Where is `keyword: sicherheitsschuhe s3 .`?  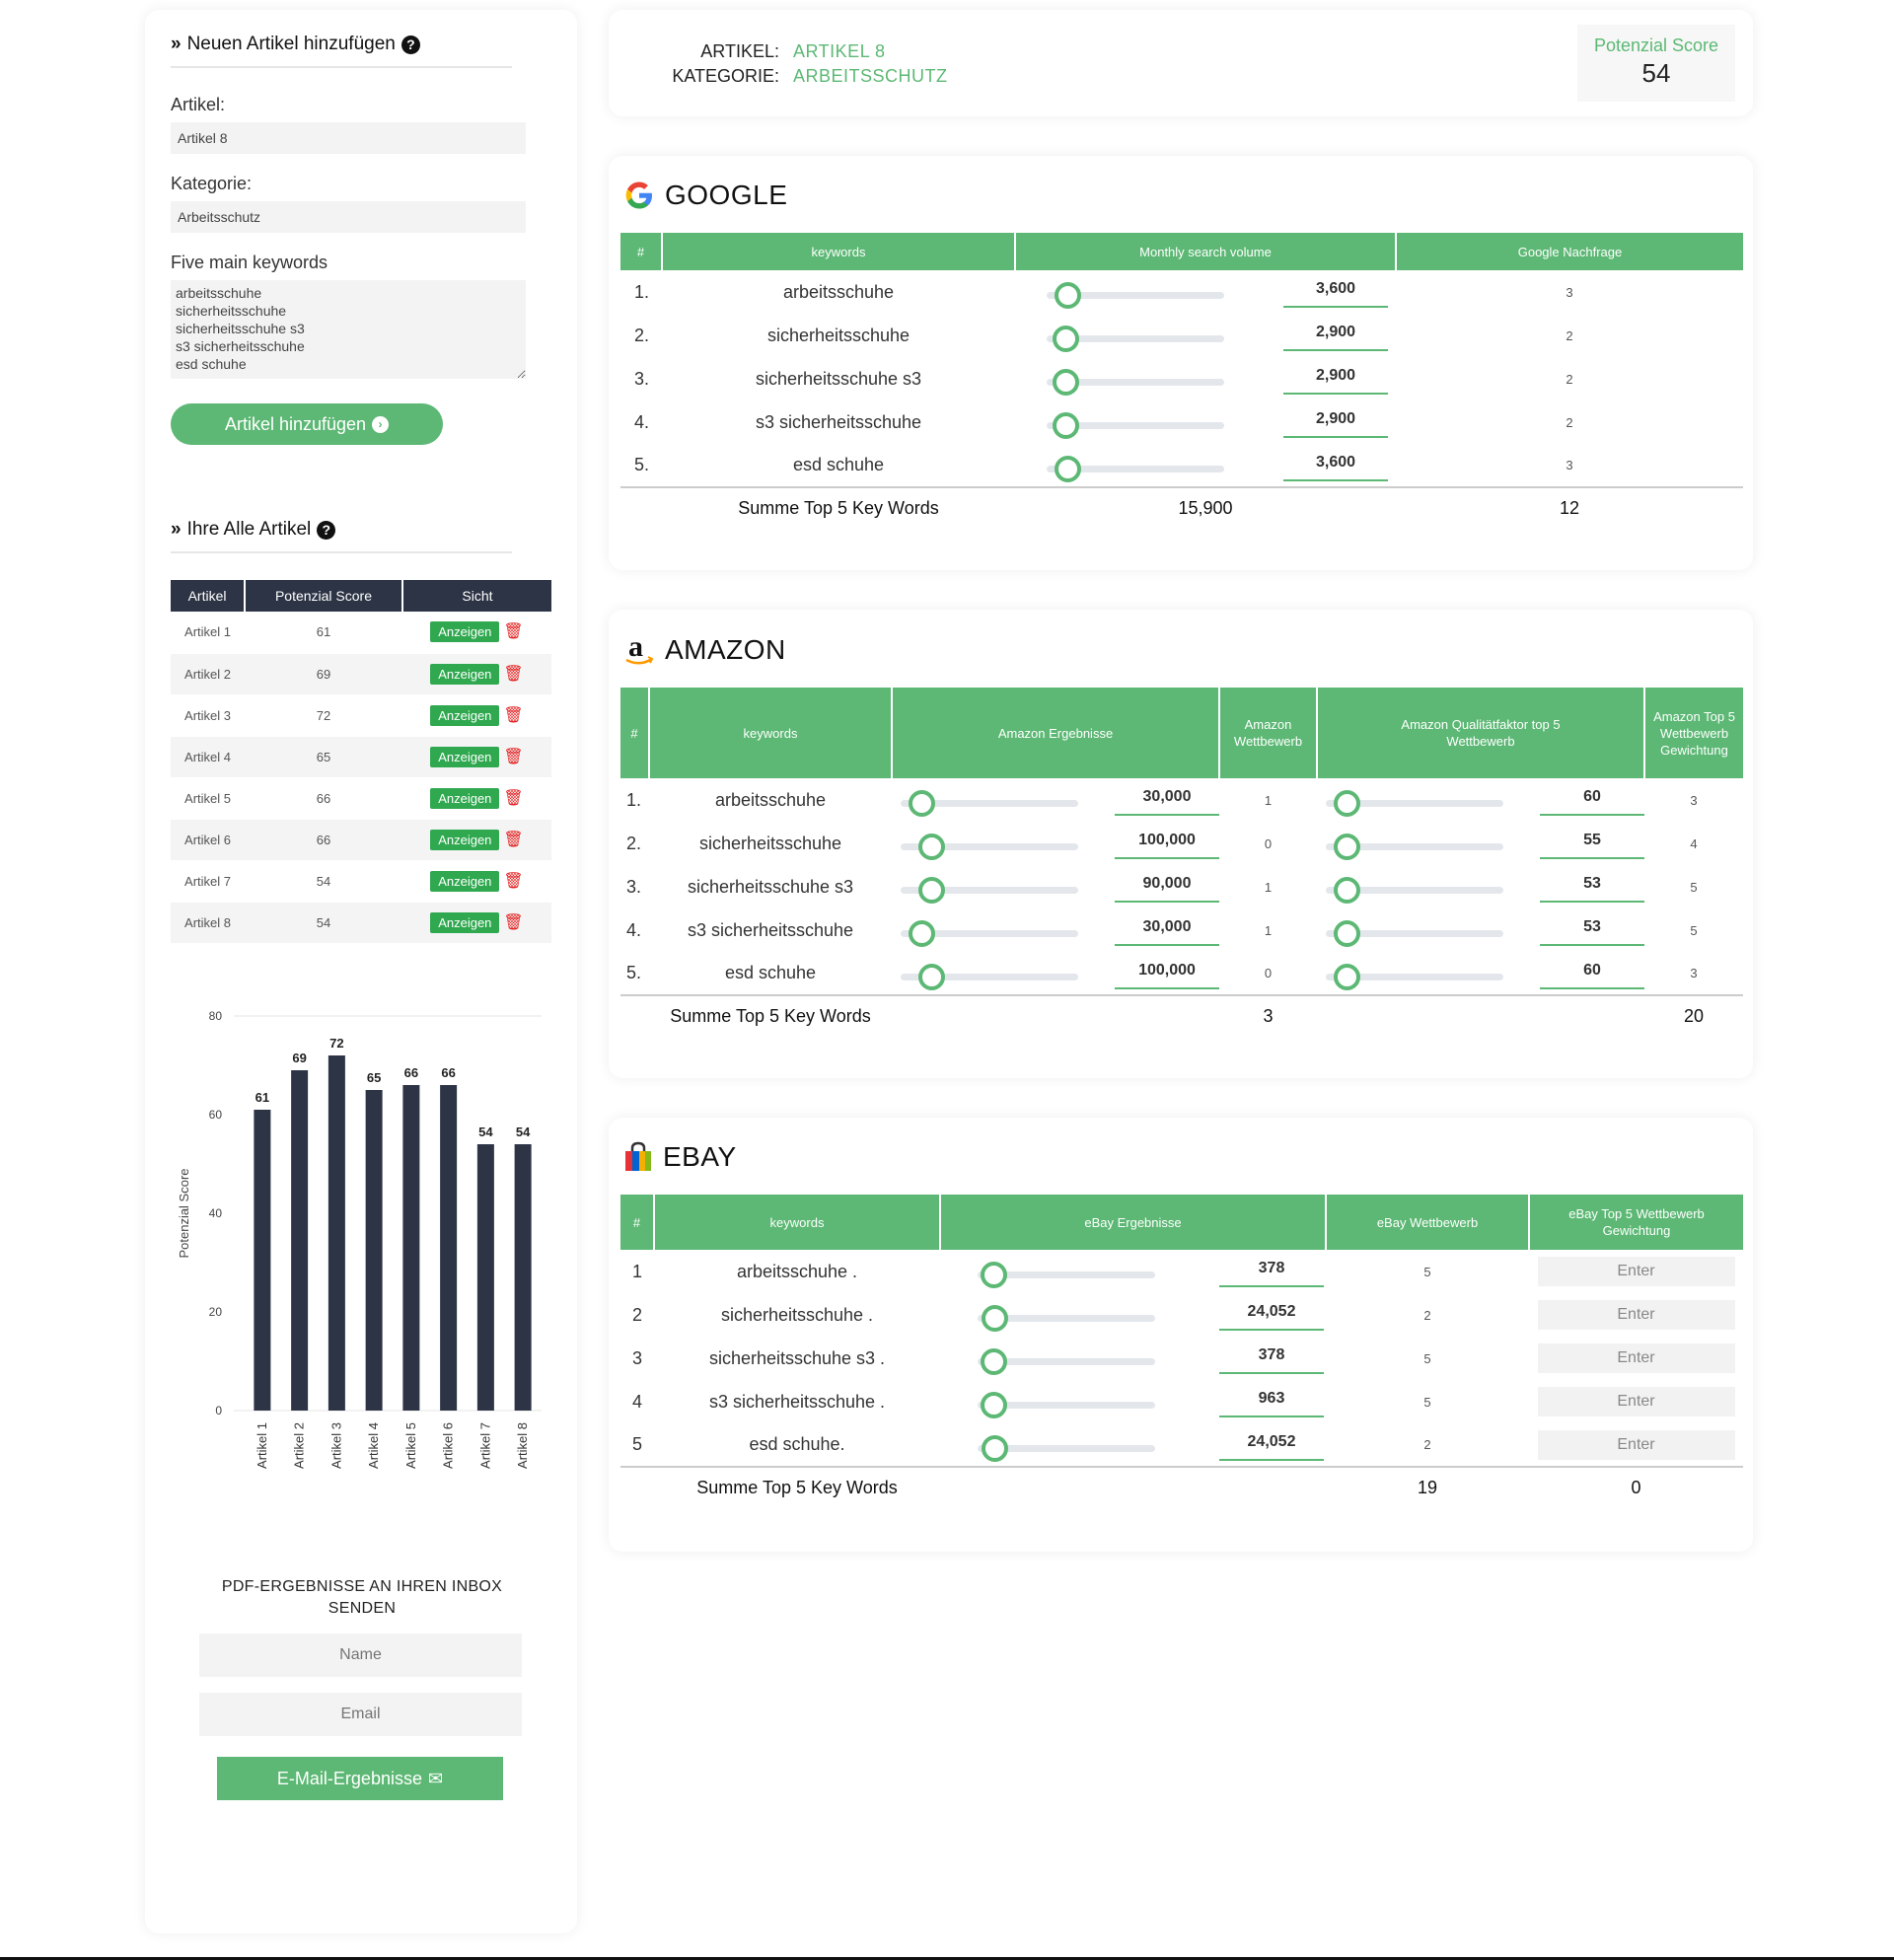
keyword: sicherheitsschuhe s3 . is located at coordinates (797, 1357).